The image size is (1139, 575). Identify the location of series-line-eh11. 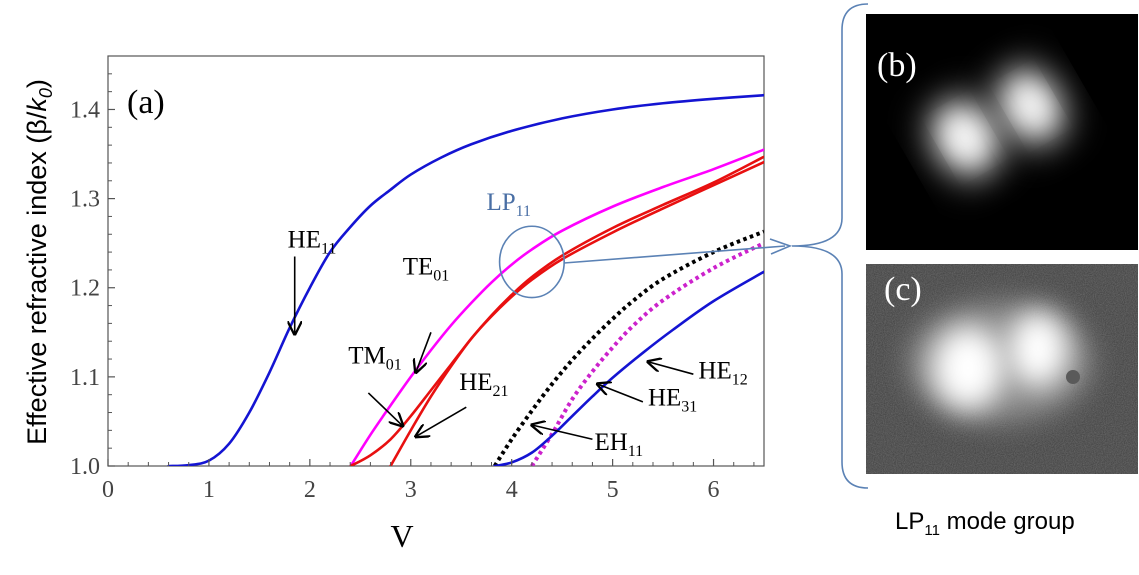
(628, 347).